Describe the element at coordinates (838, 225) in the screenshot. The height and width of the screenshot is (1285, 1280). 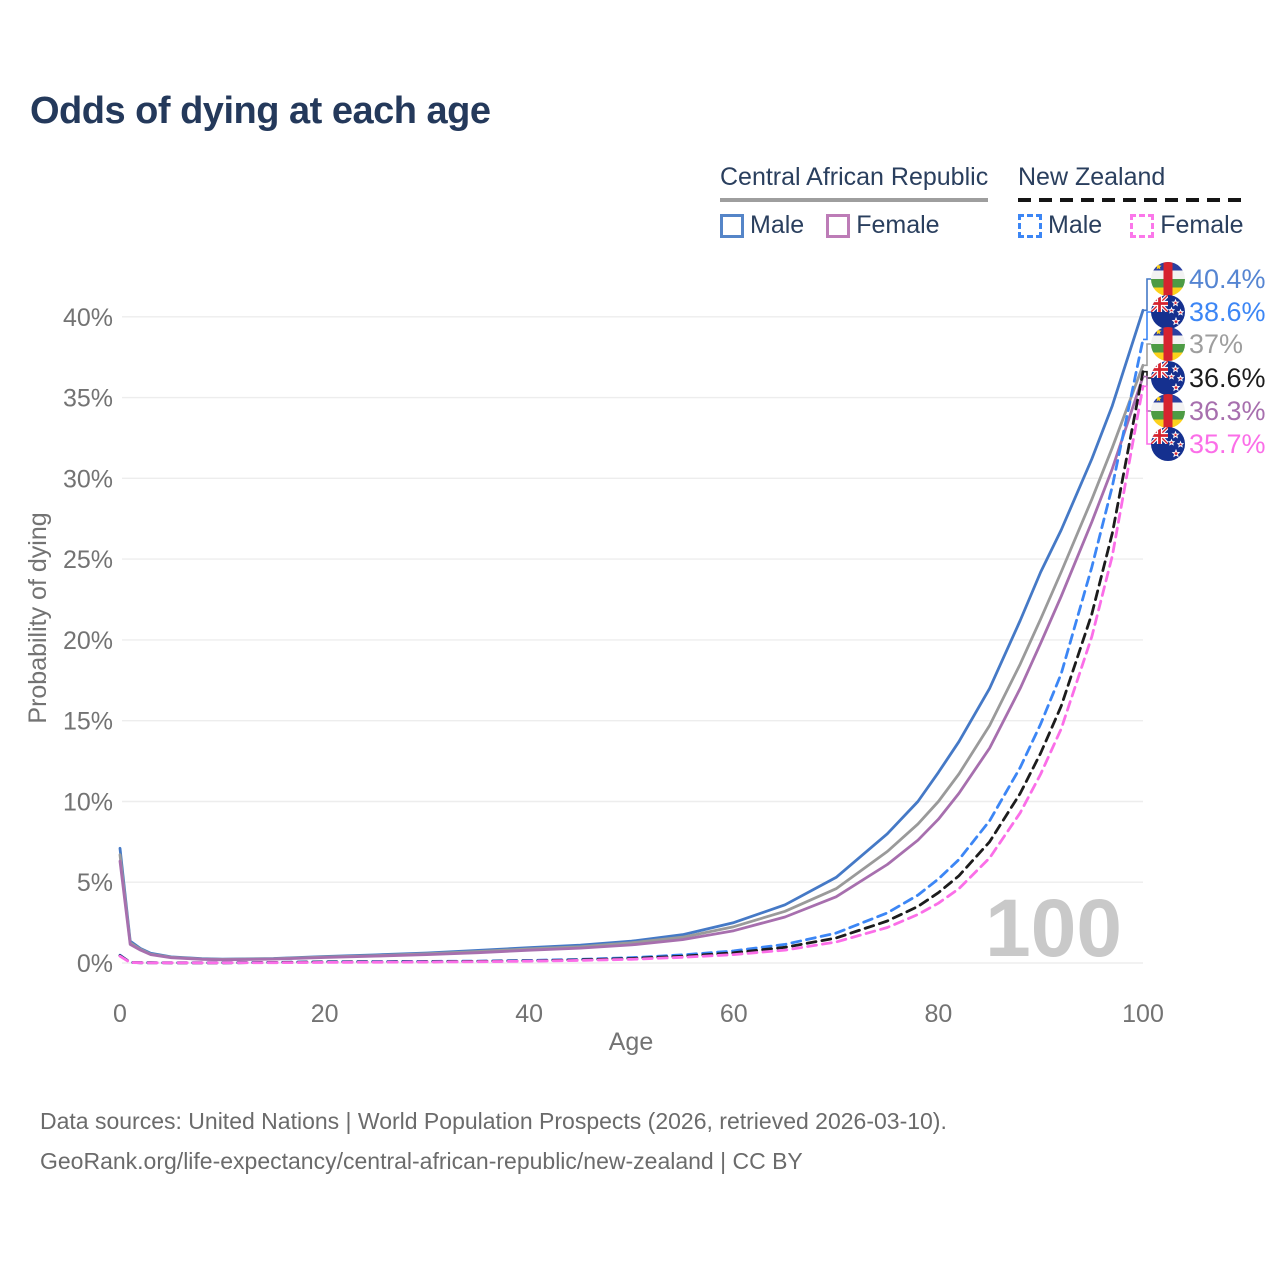
I see `car-female-swatch-icon` at that location.